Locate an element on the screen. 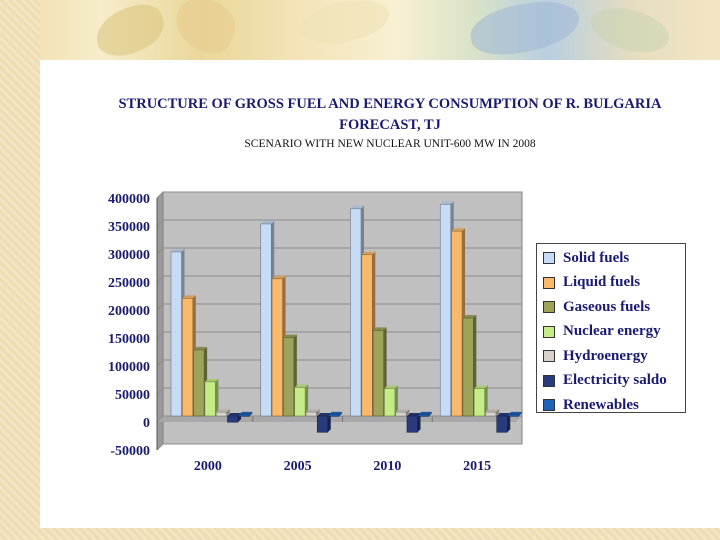 This screenshot has height=540, width=720. x-tick-label: 2015 is located at coordinates (477, 466).